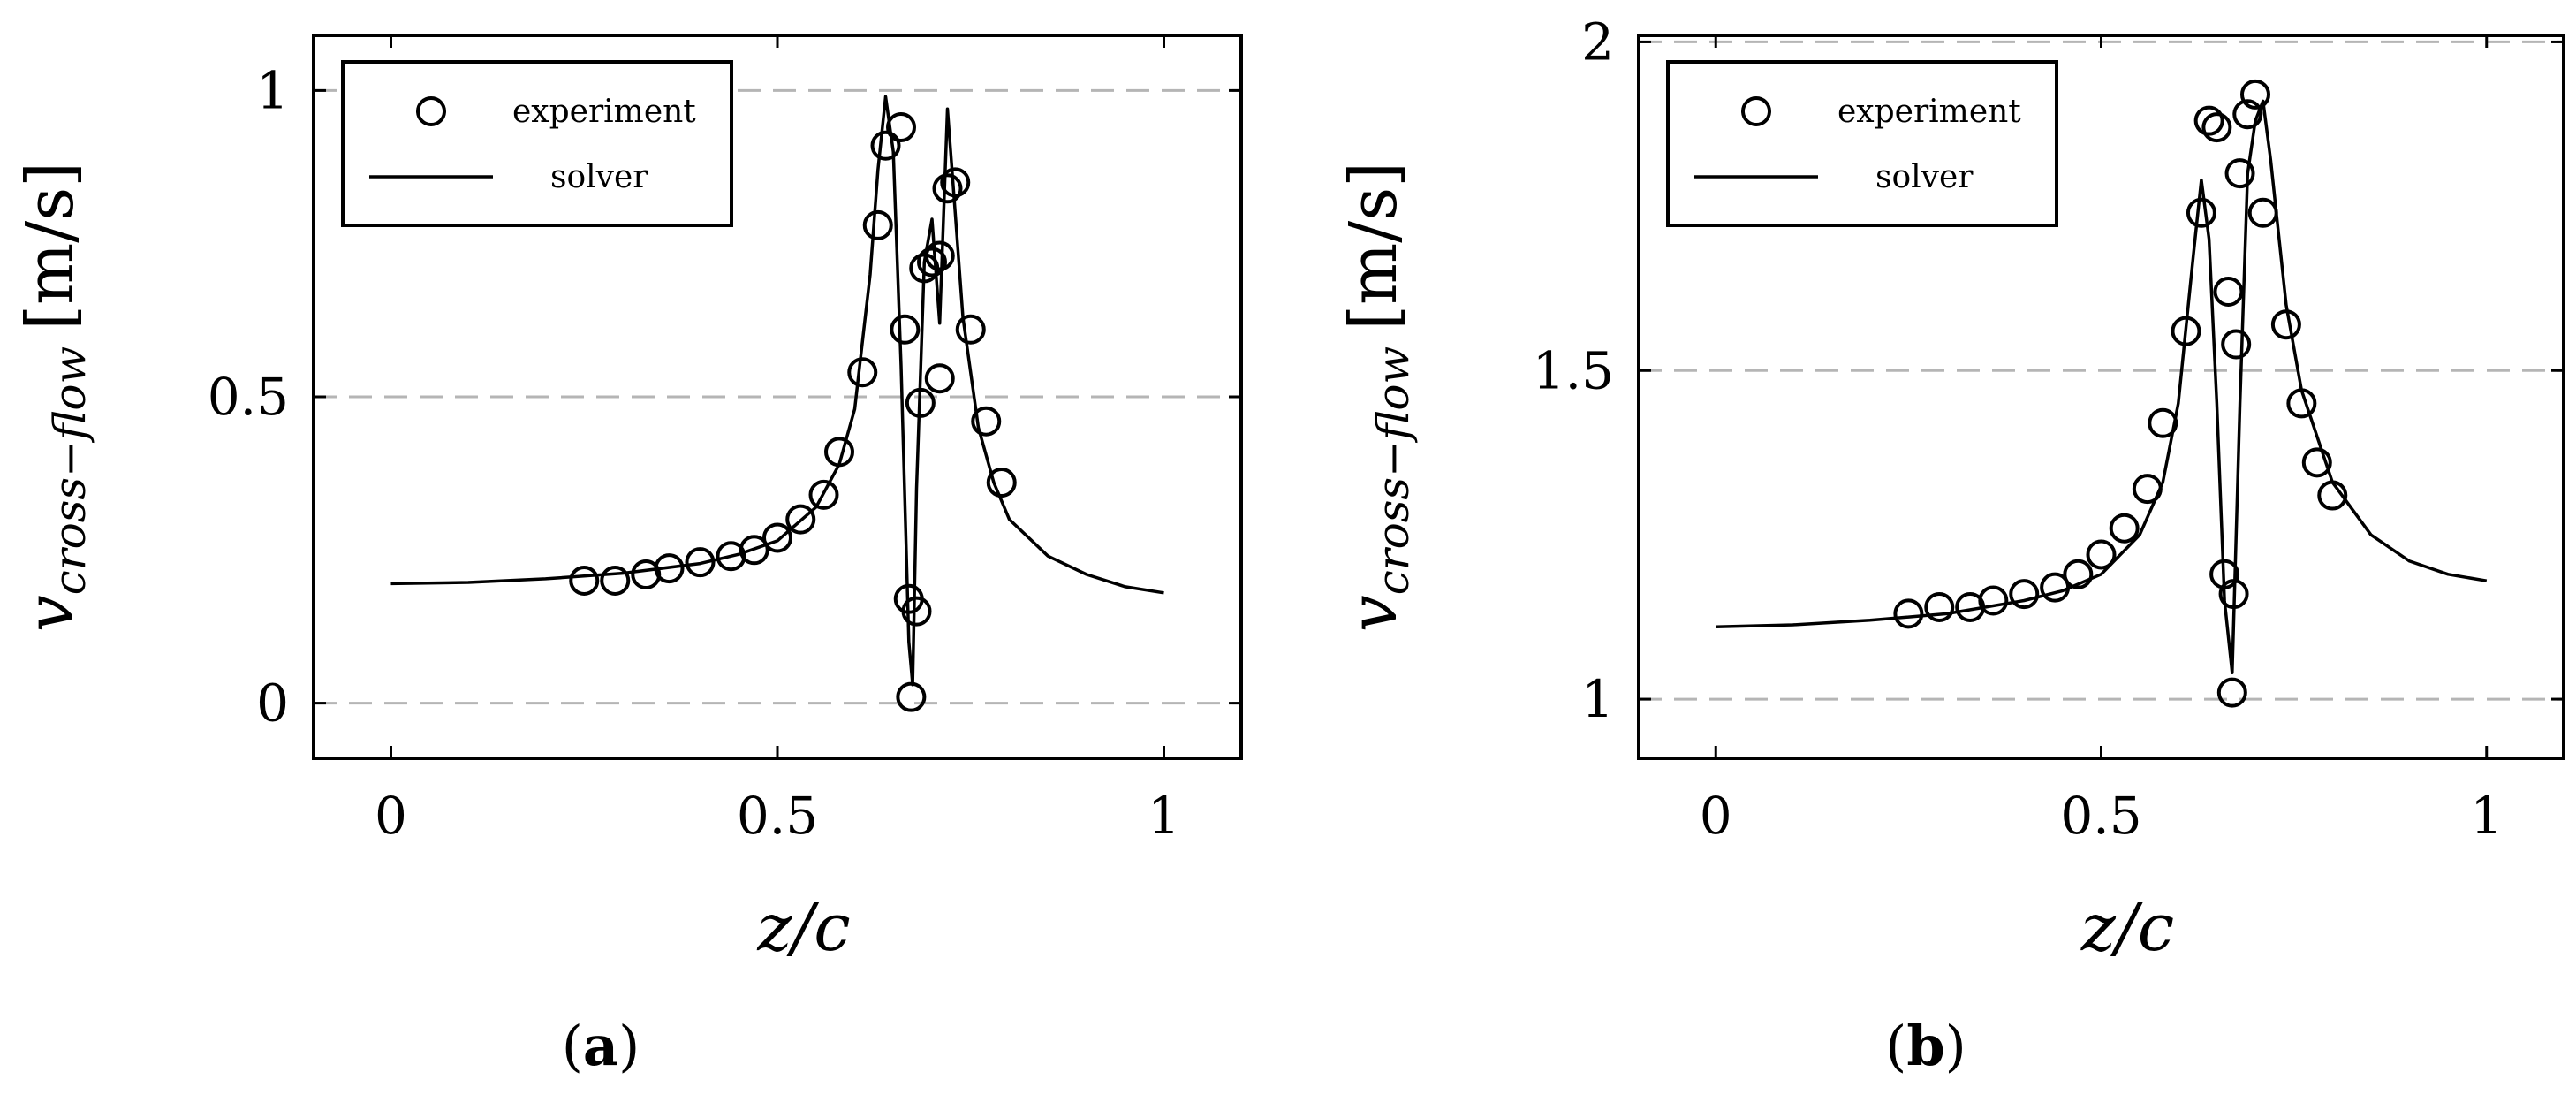  I want to click on panel-label: (a), so click(601, 1046).